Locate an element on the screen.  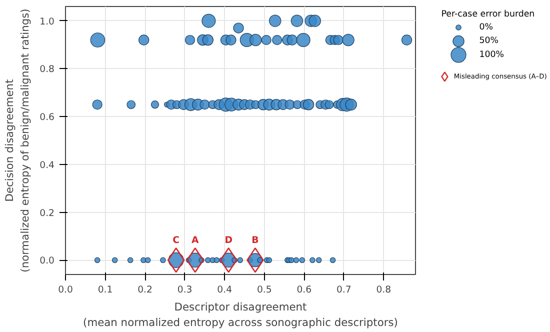
annotation: C is located at coordinates (176, 240).